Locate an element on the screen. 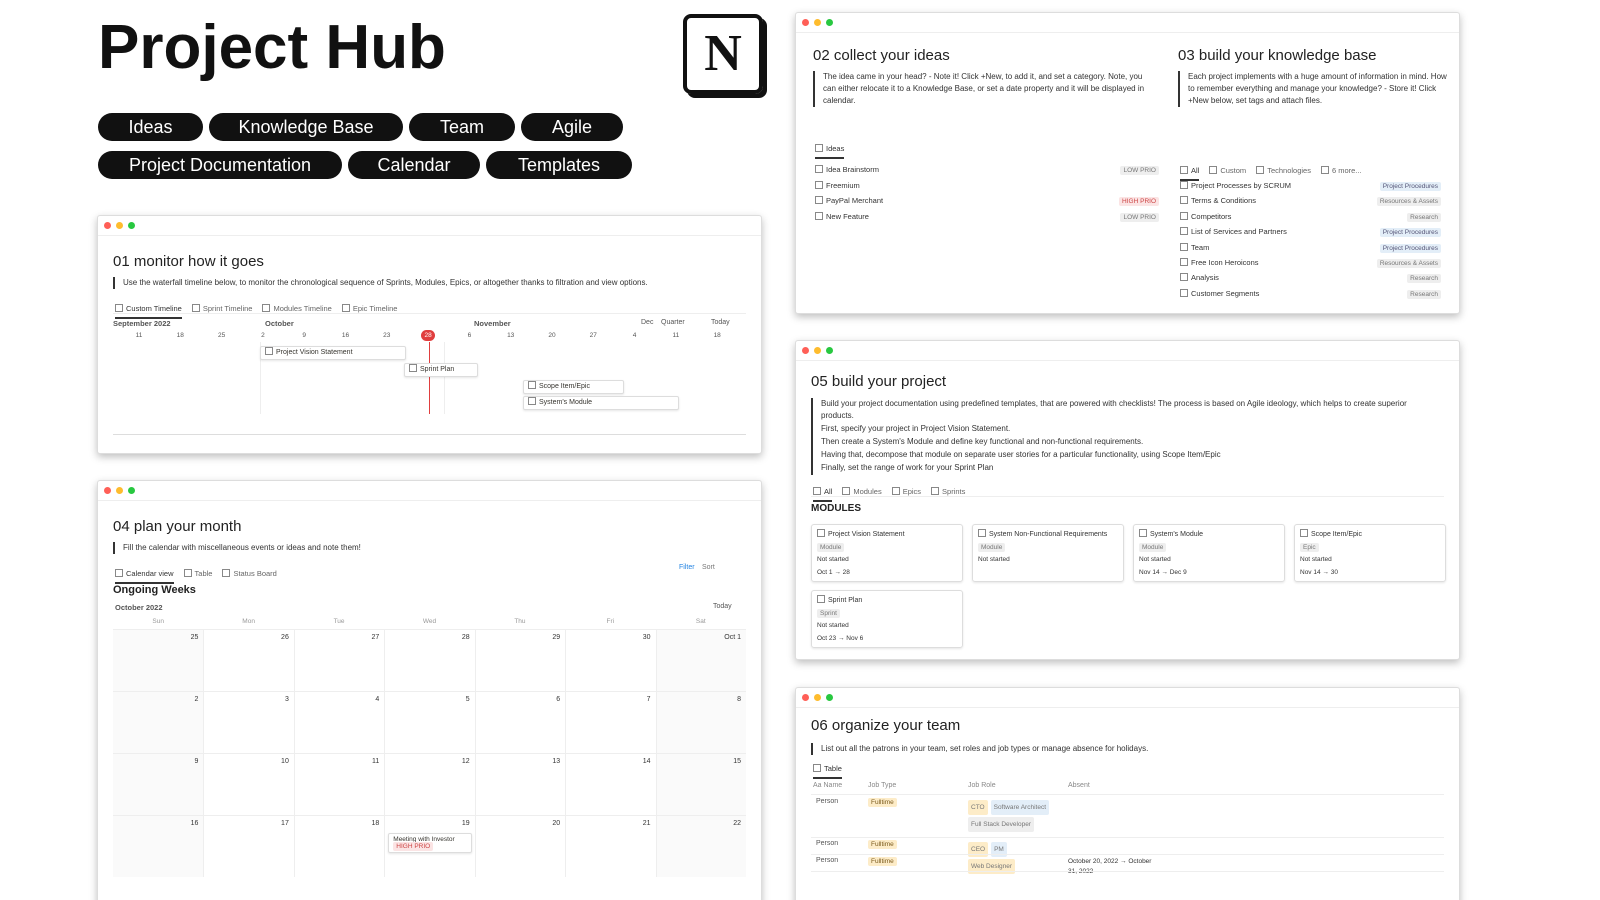 This screenshot has height=900, width=1600. view-tab: Custom is located at coordinates (1227, 172).